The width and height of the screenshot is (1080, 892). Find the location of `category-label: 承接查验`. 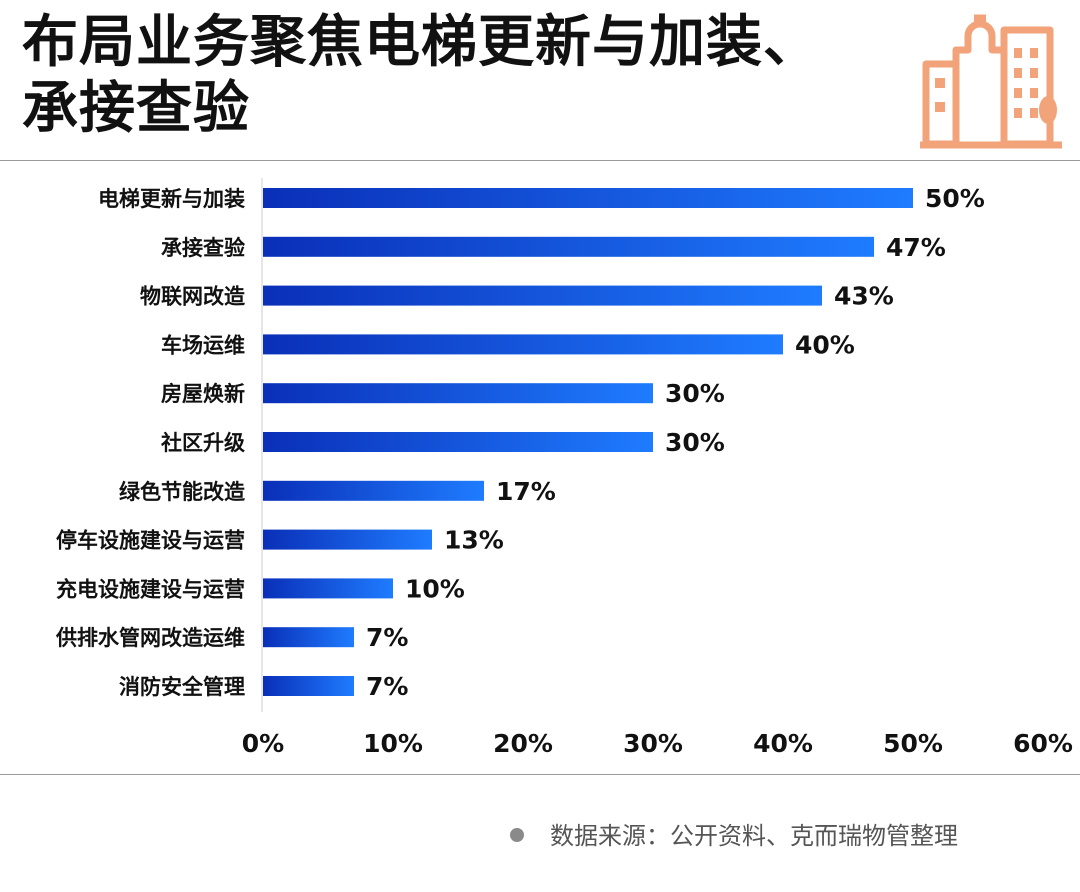

category-label: 承接查验 is located at coordinates (203, 248).